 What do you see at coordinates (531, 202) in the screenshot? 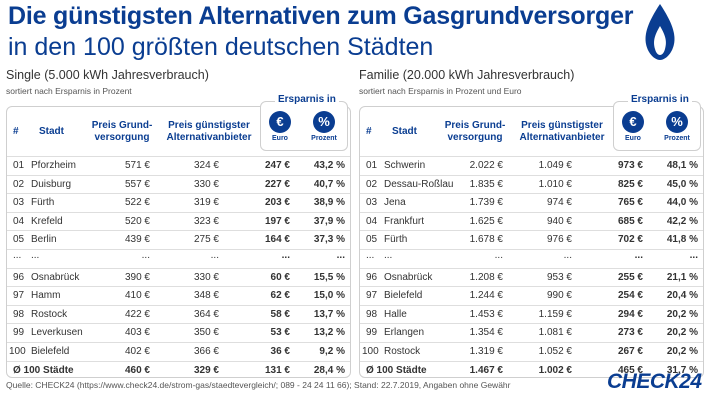
I see `table-row: 03 Jena 1.739 € 974 € 765 € 44,0 %` at bounding box center [531, 202].